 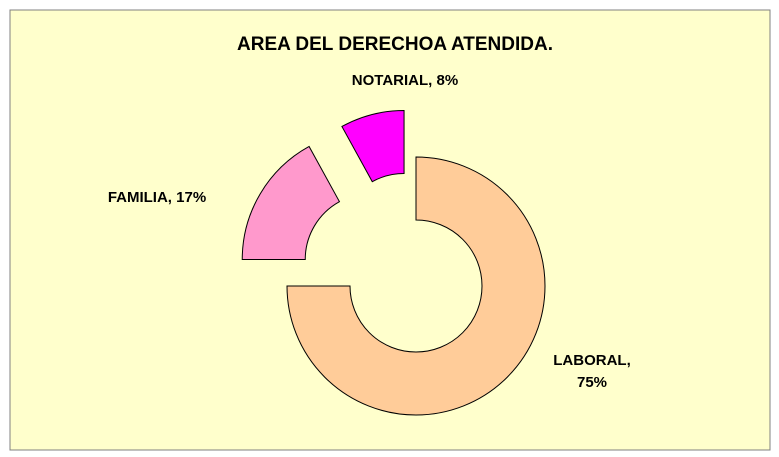 I want to click on data-label: FAMILIA, 17%, so click(x=157, y=197).